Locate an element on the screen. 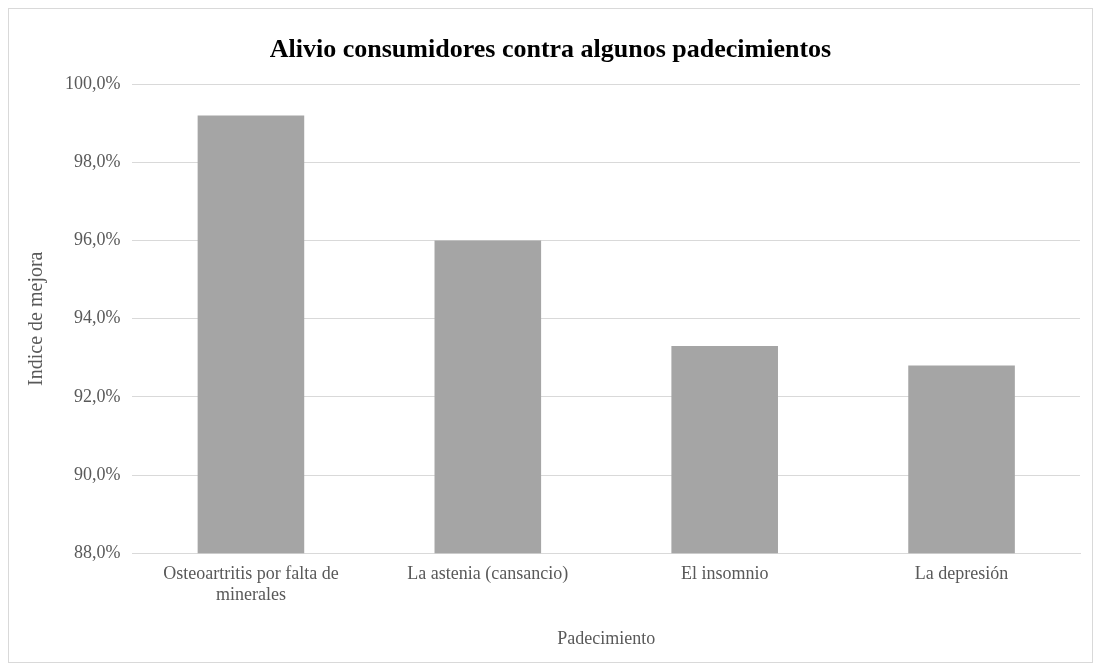 This screenshot has width=1099, height=670. y-tick-label: 100,0% is located at coordinates (92, 82).